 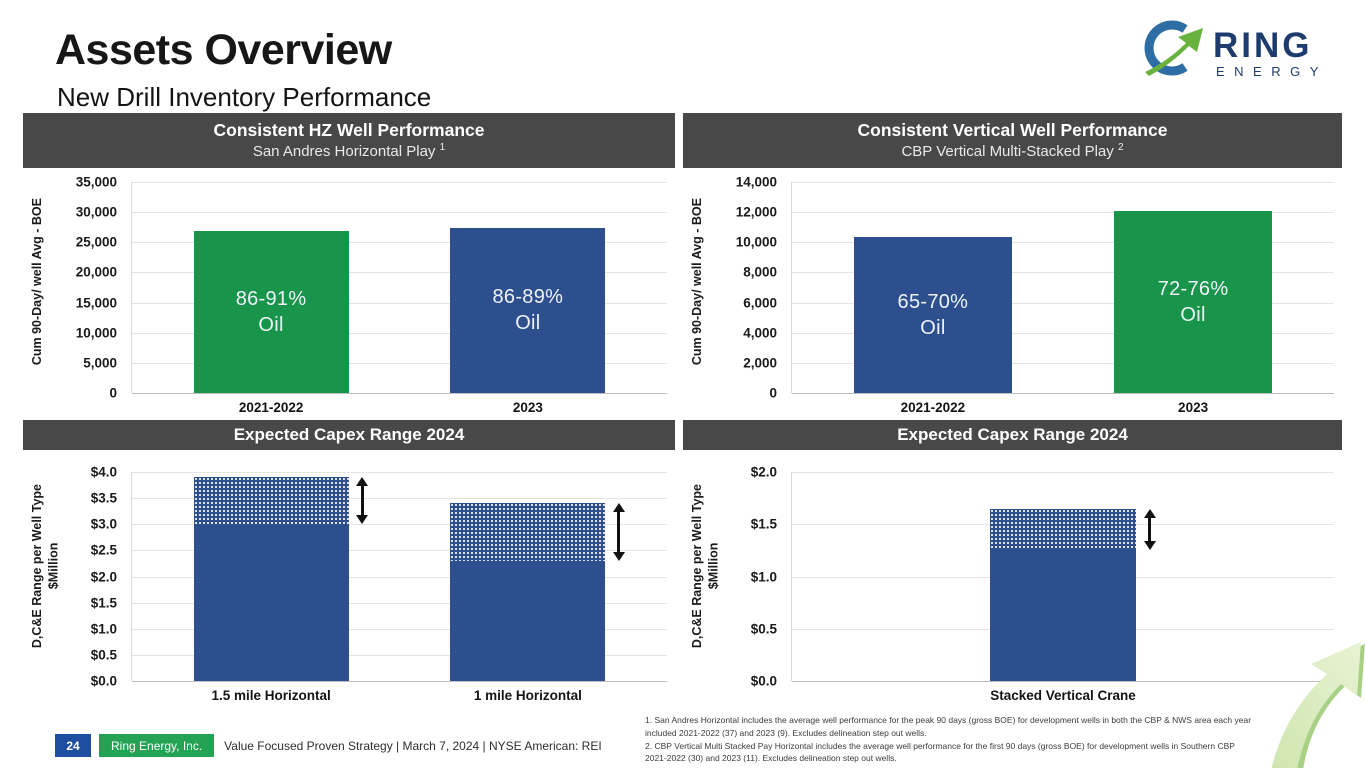 I want to click on bar-range-segment, so click(x=1063, y=529).